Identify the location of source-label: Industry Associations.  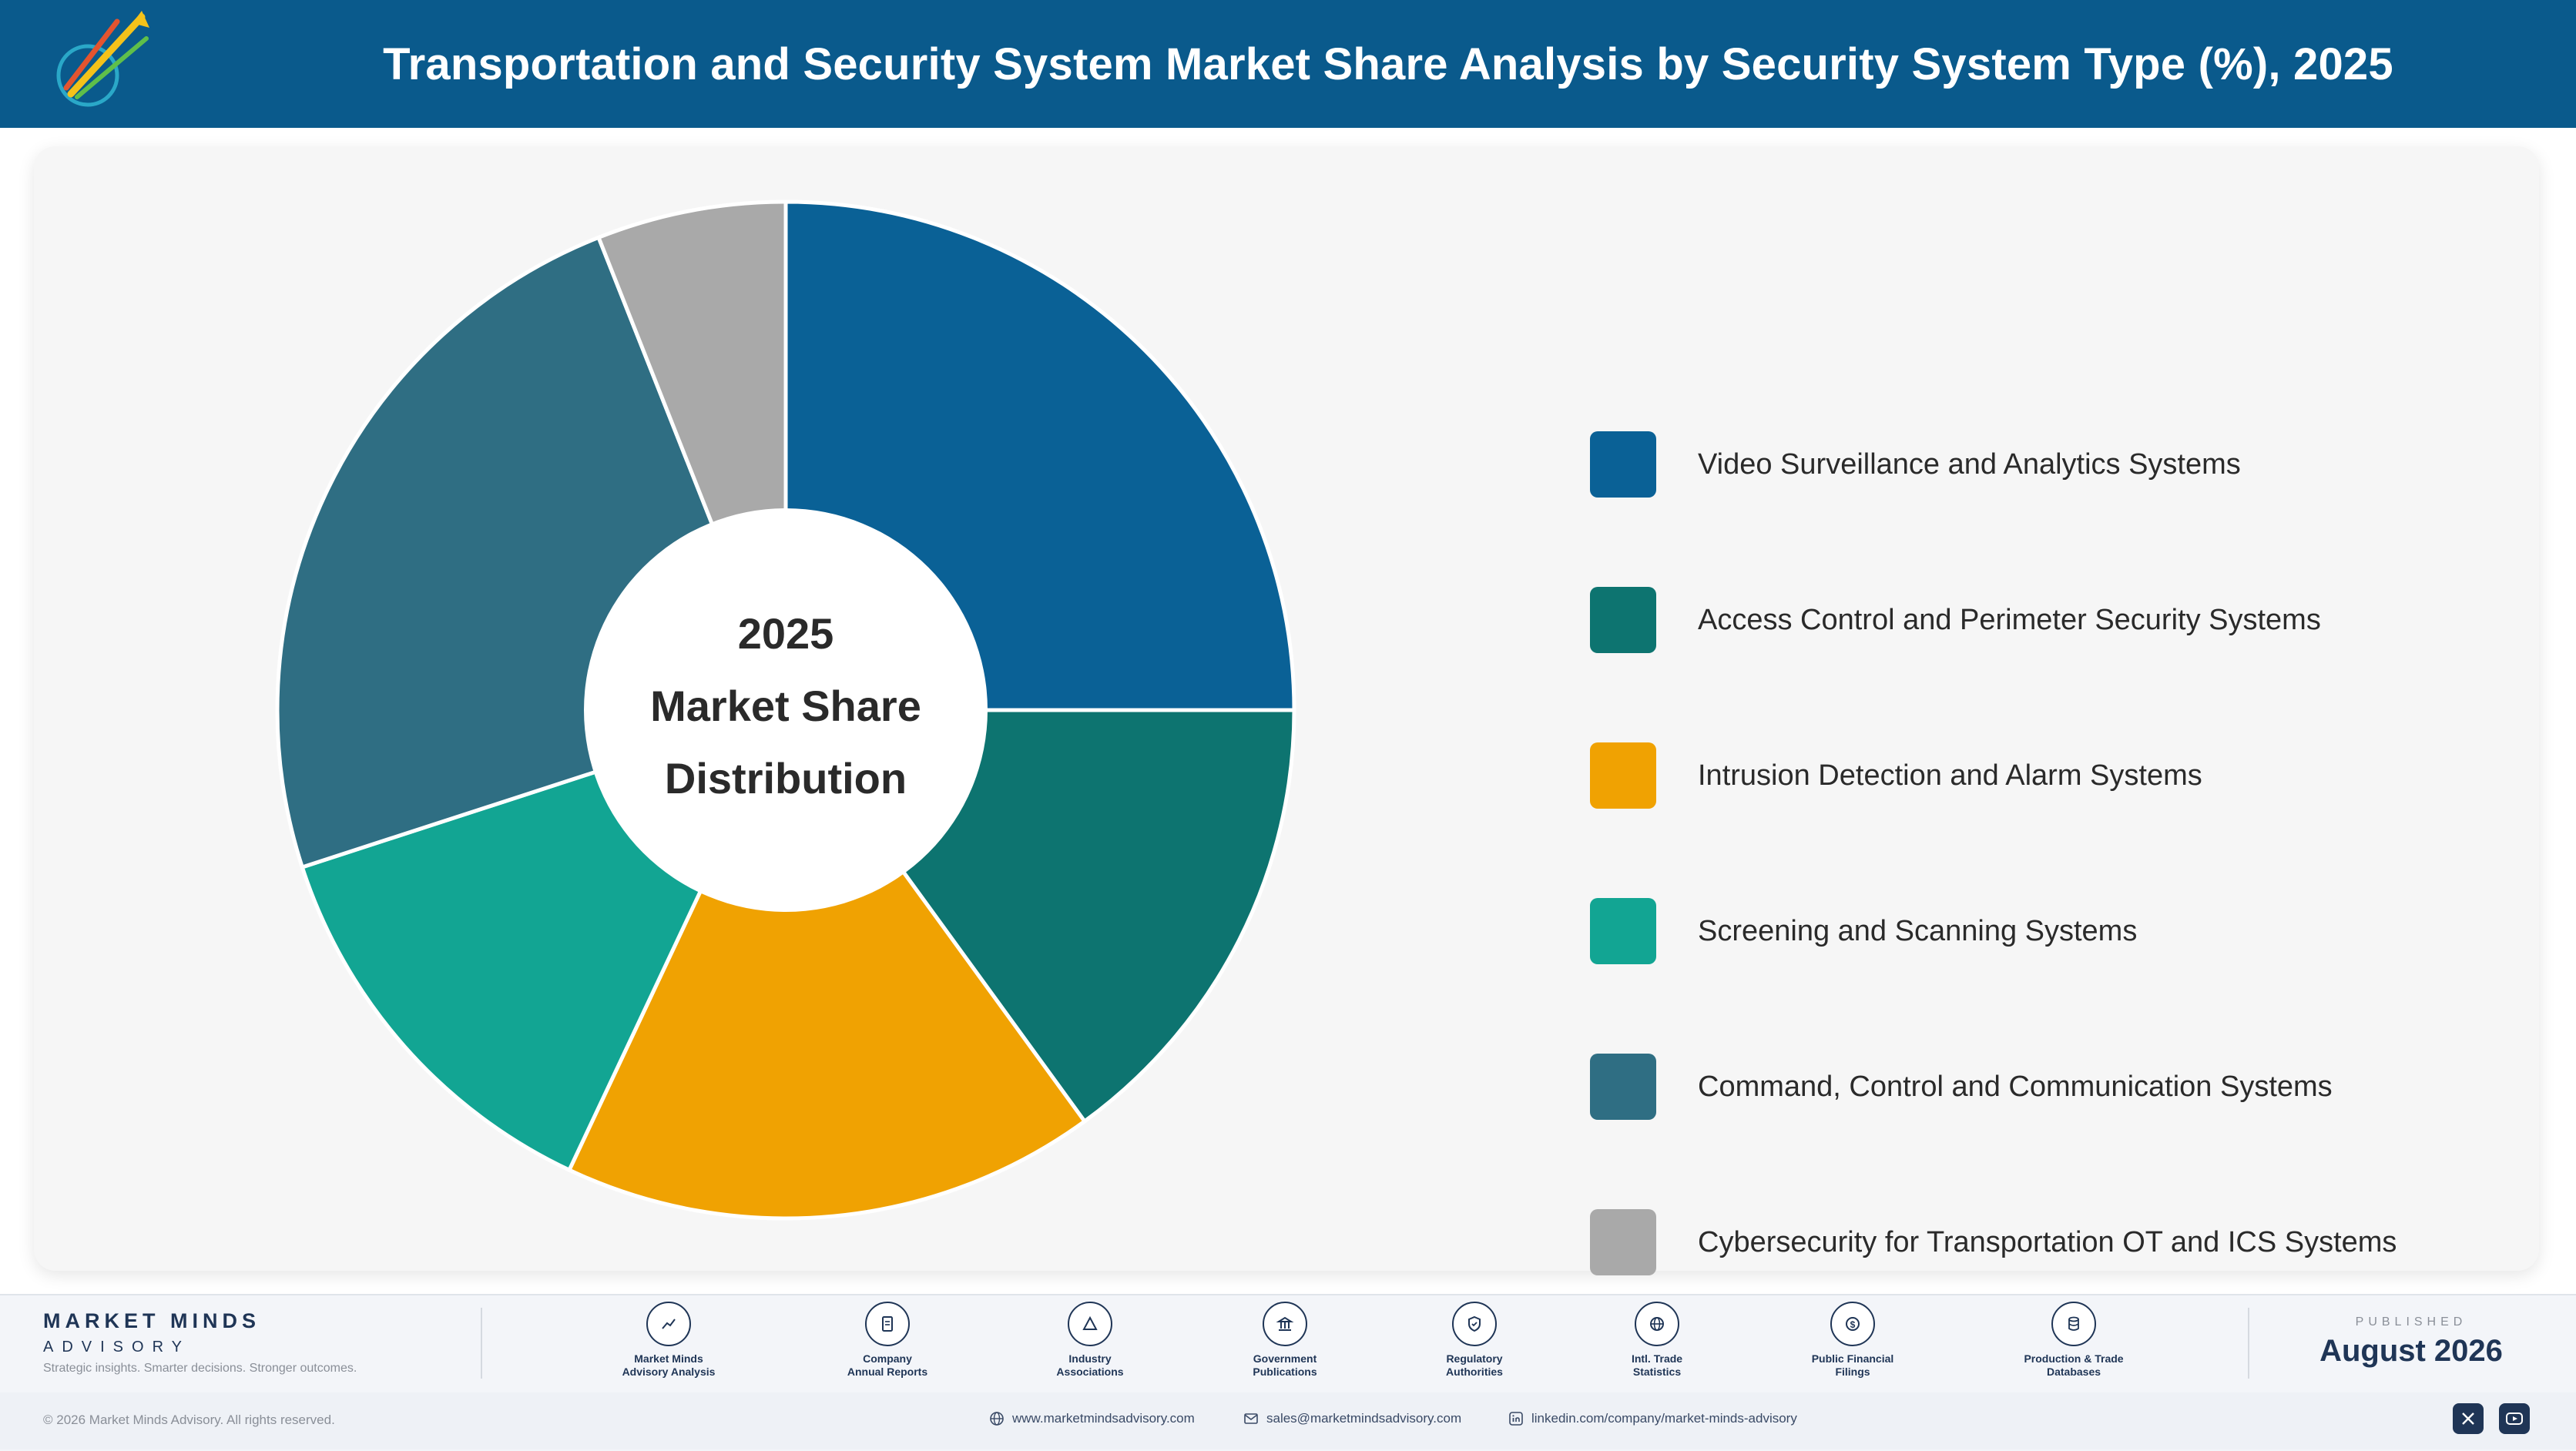
(1090, 1365).